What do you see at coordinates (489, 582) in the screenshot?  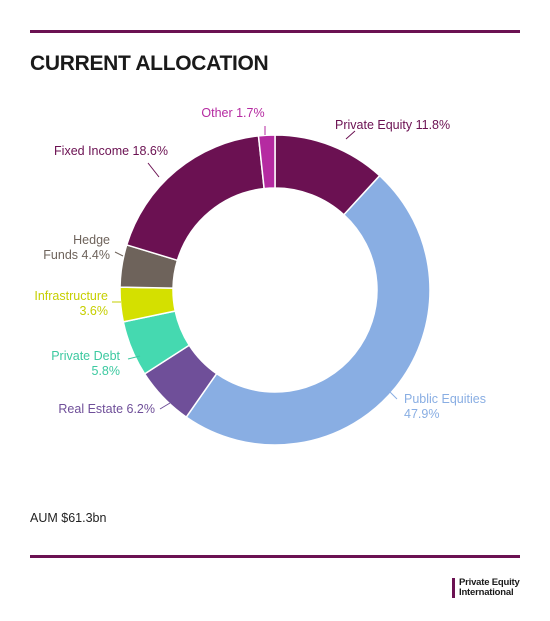 I see `brand-line-1: Private Equity` at bounding box center [489, 582].